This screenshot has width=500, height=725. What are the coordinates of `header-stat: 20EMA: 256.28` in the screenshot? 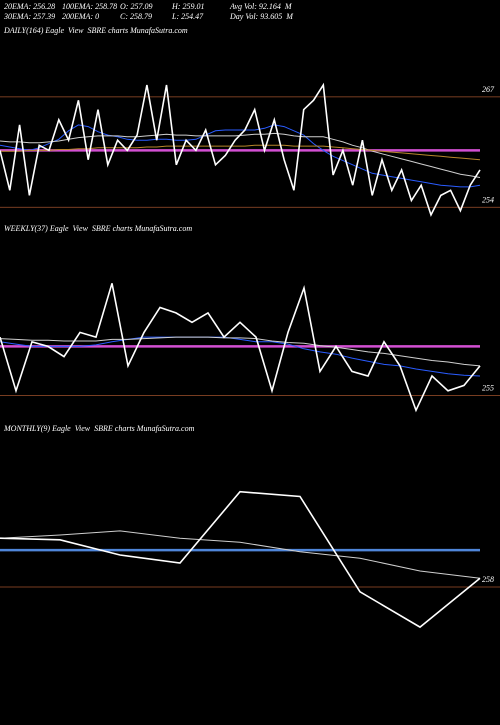 It's located at (29, 6).